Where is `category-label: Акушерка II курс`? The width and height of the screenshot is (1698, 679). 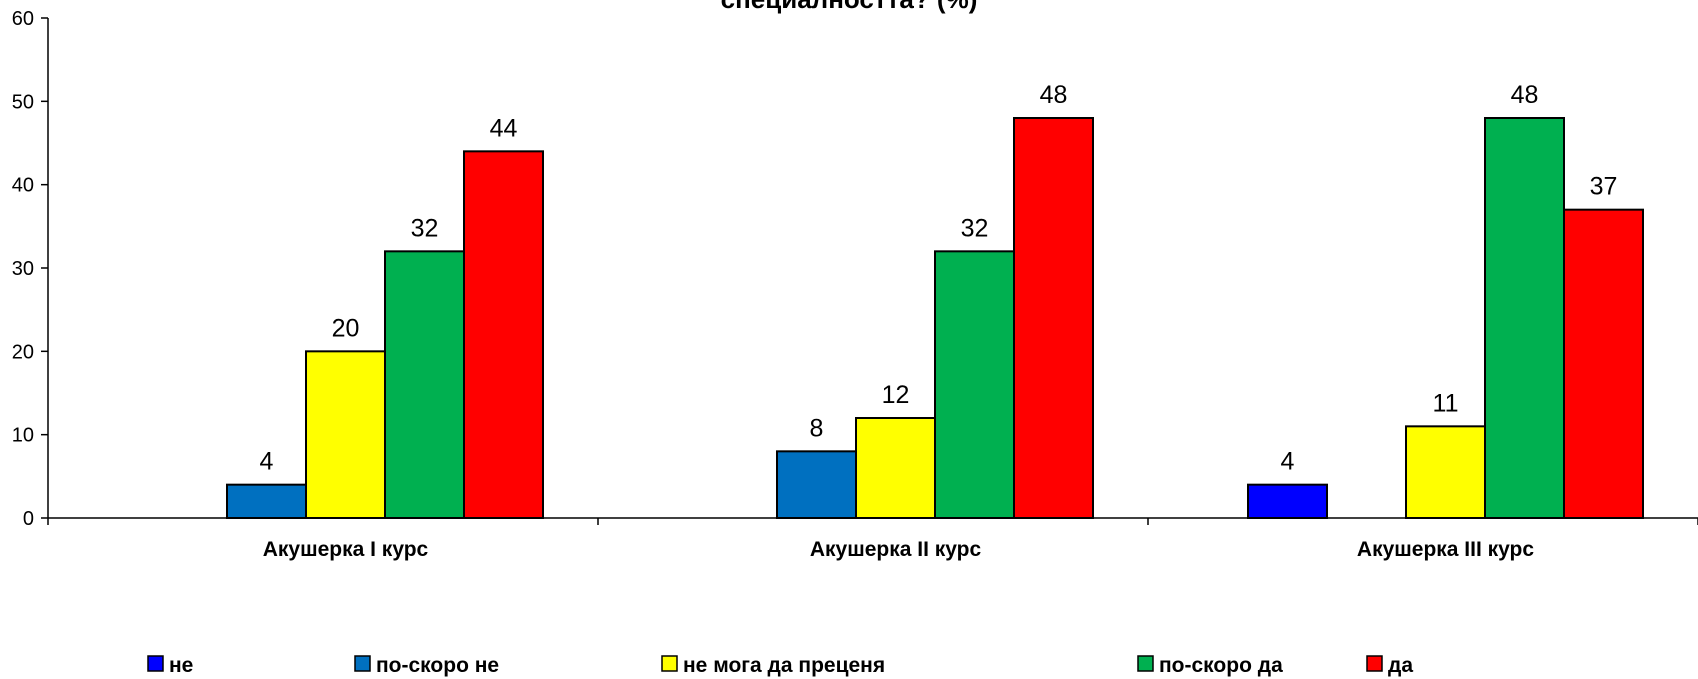
category-label: Акушерка II курс is located at coordinates (896, 549).